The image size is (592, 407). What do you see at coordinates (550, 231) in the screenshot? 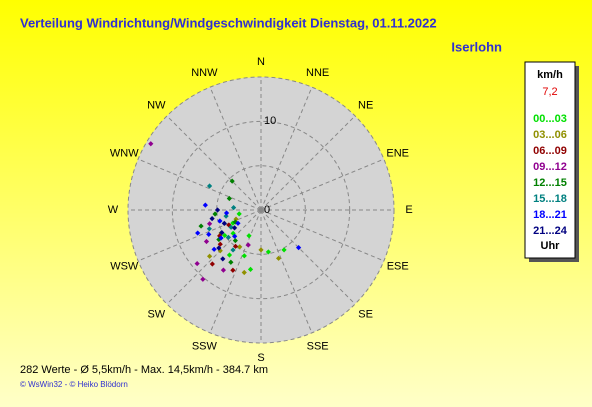
I see `legend-entry: 21...24` at bounding box center [550, 231].